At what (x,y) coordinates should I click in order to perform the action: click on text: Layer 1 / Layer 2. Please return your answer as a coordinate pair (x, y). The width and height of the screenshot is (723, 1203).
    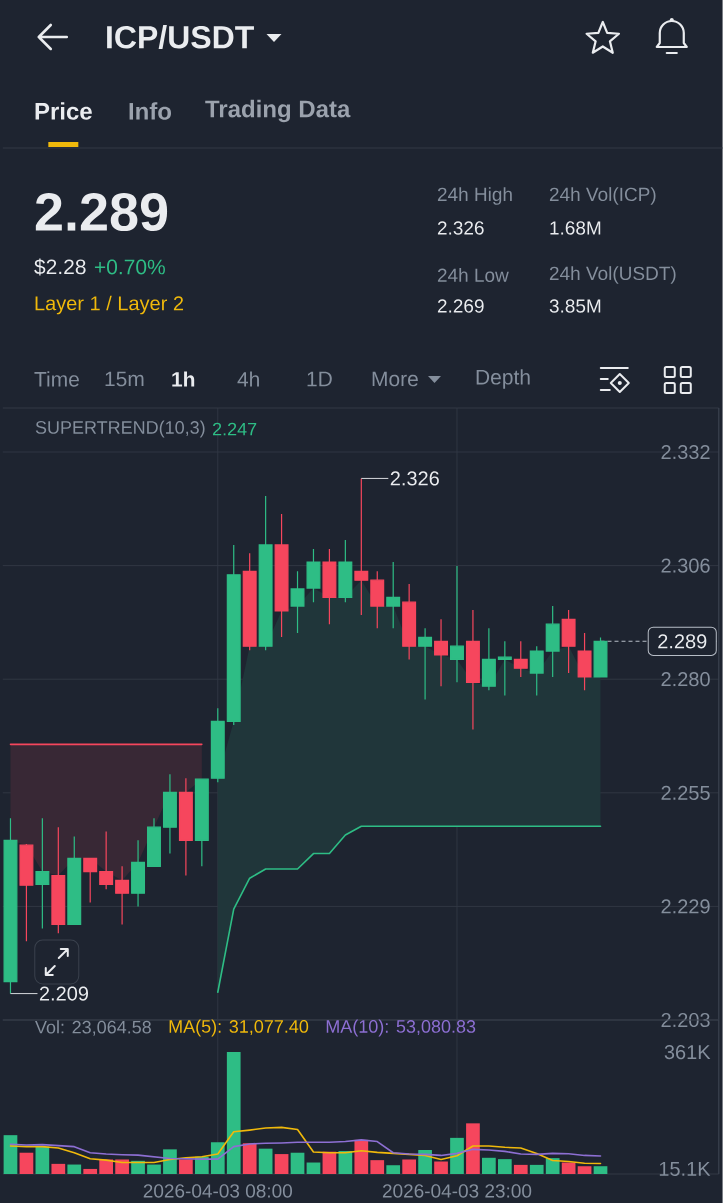
    Looking at the image, I should click on (109, 305).